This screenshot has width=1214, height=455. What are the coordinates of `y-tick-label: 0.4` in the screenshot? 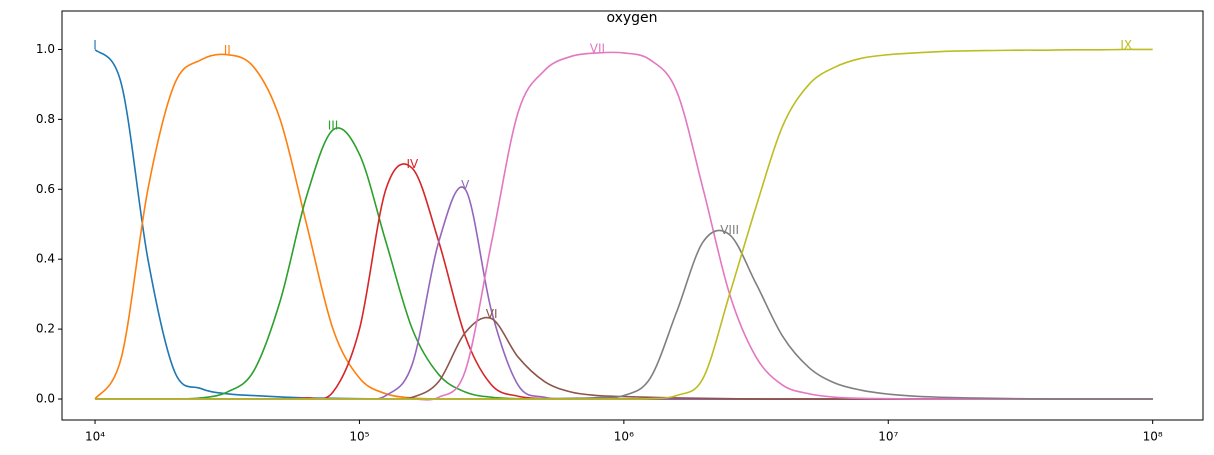 It's located at (45, 259).